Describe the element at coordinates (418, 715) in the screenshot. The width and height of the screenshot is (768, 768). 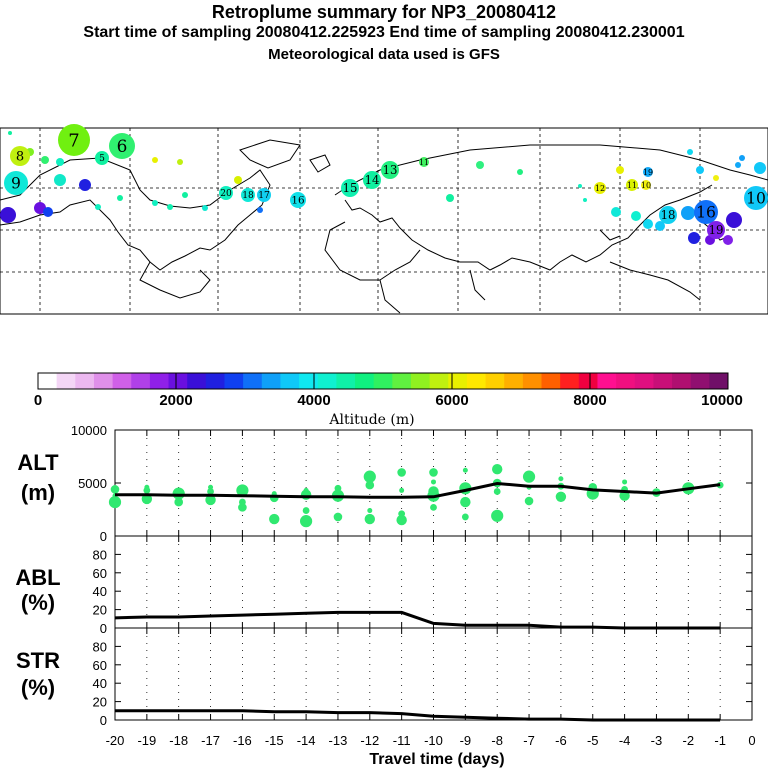
I see `series-line-str` at that location.